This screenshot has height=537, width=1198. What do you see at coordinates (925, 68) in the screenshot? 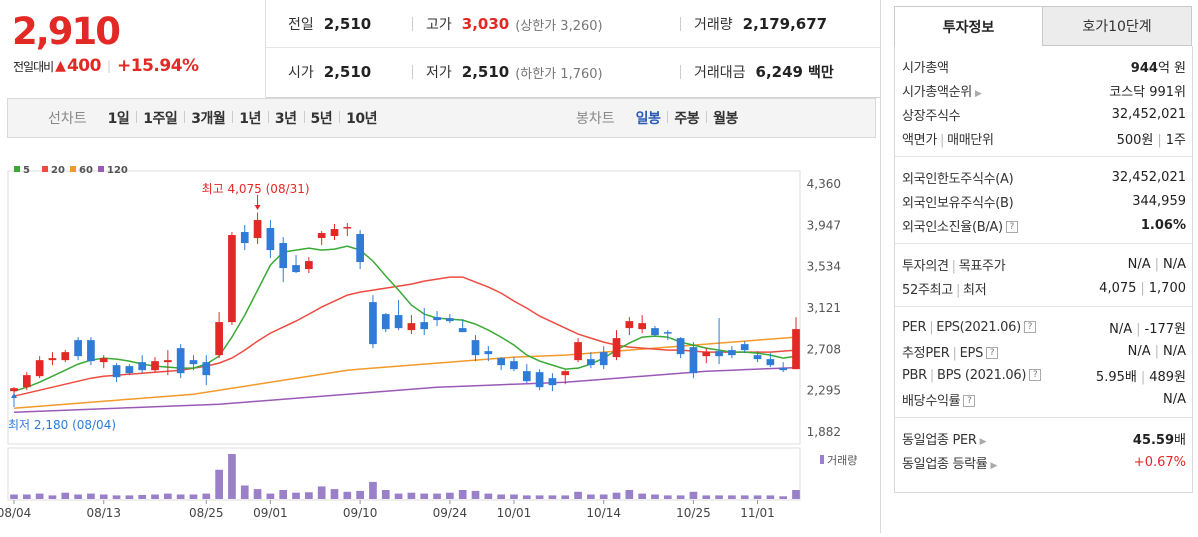
I see `info-key: 시가총액` at bounding box center [925, 68].